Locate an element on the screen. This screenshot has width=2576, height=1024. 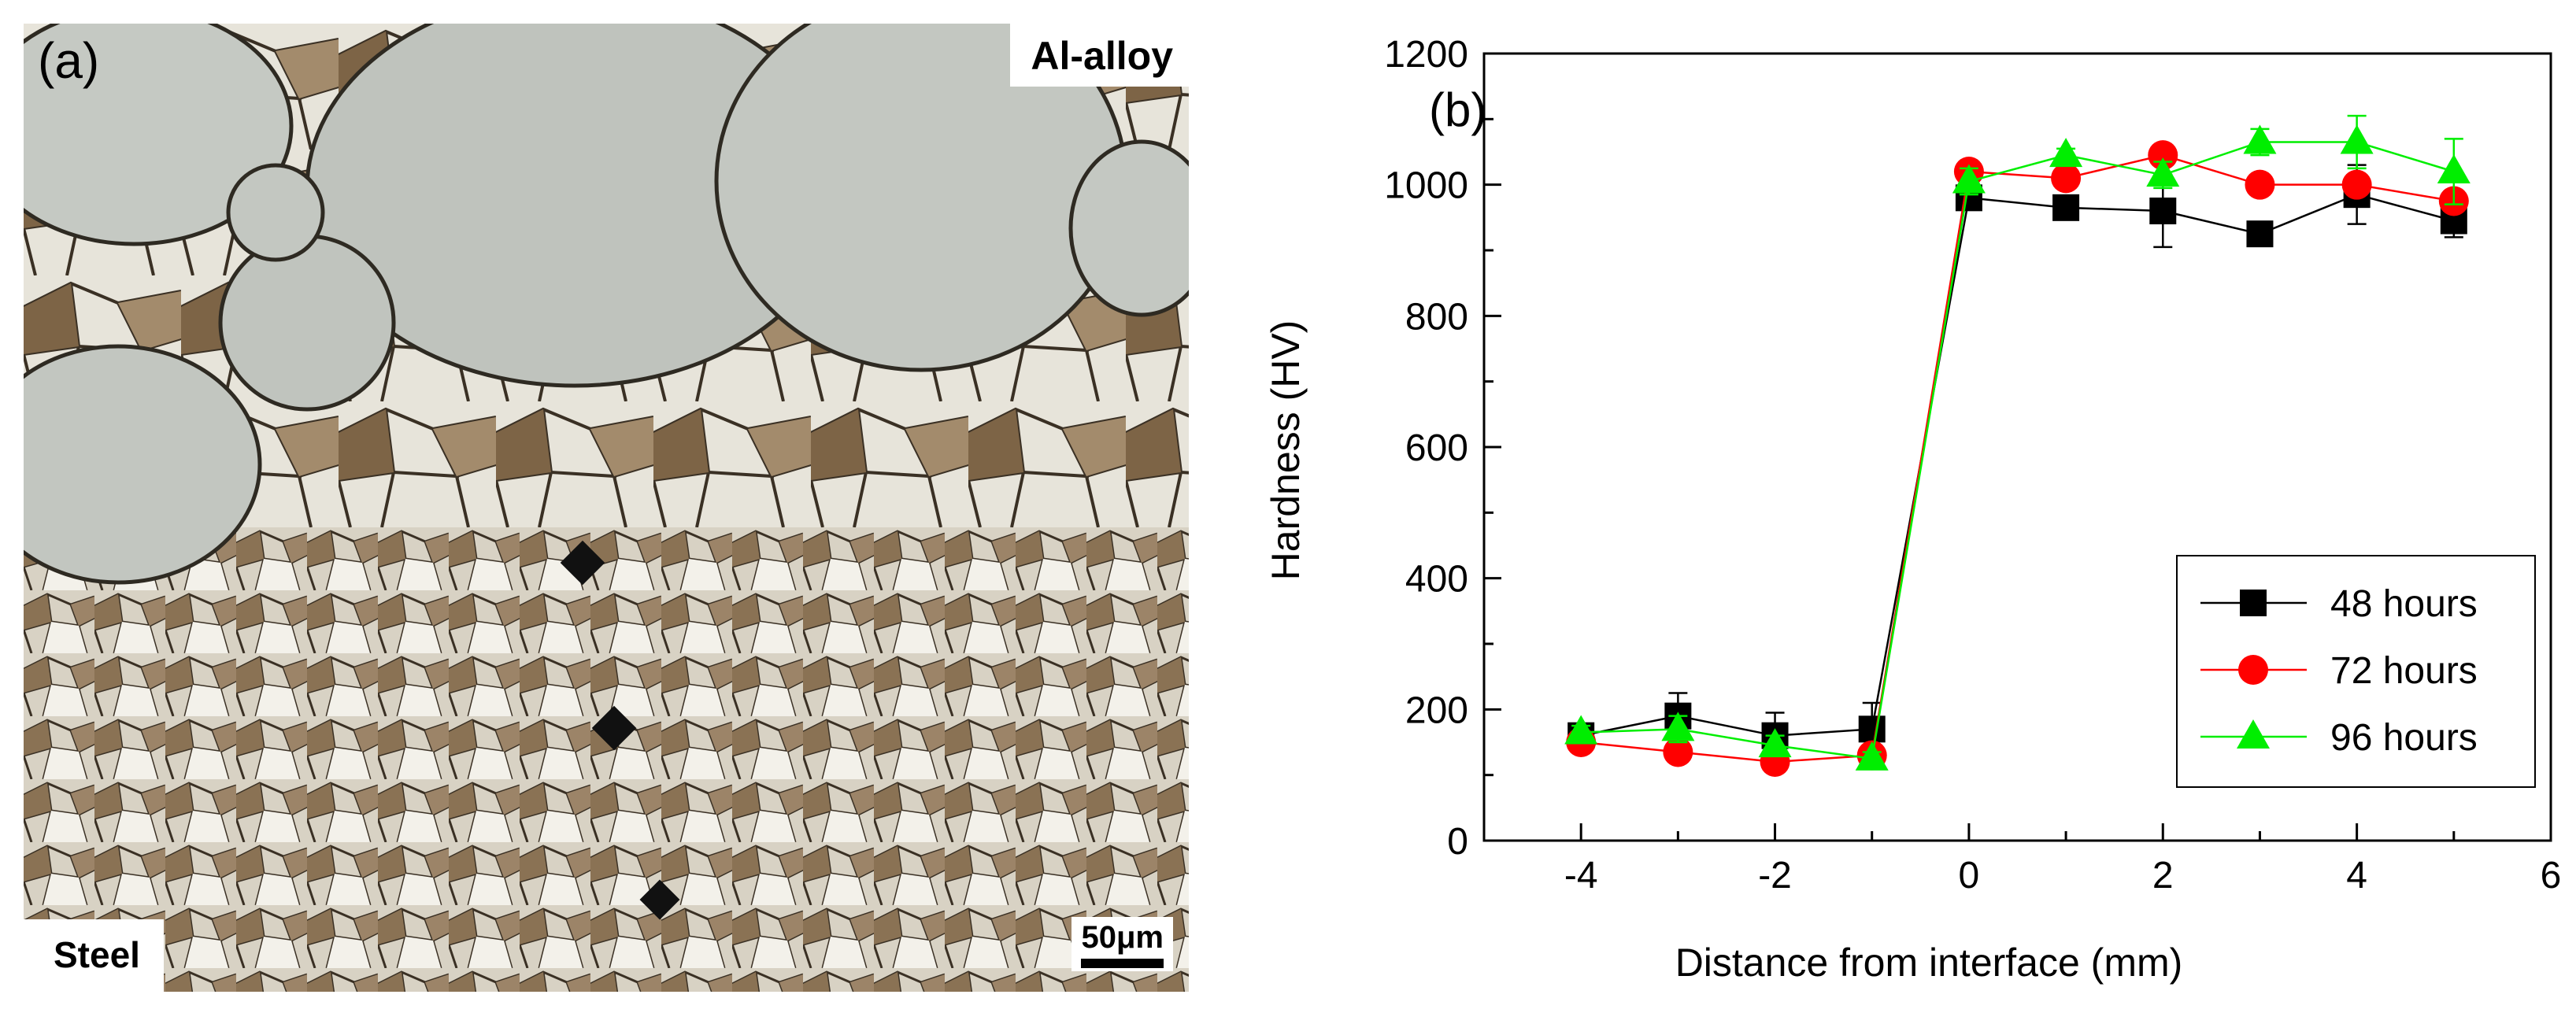
y-tick-label-1: 200 is located at coordinates (1436, 710).